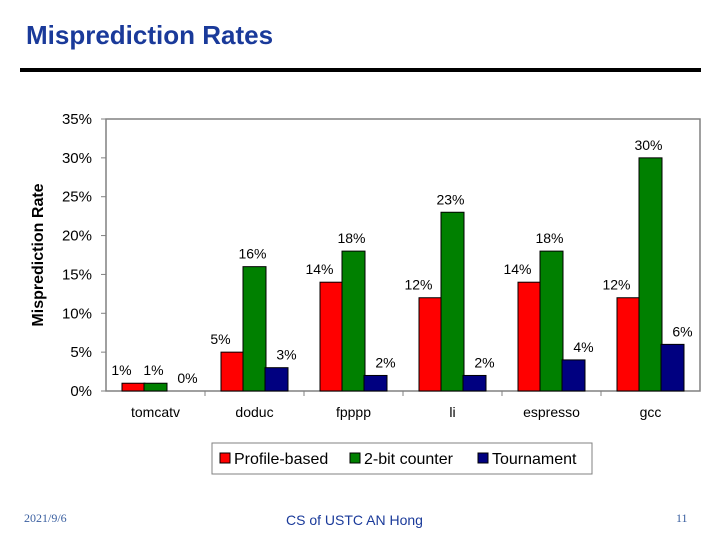  I want to click on data-label: 0%, so click(187, 378).